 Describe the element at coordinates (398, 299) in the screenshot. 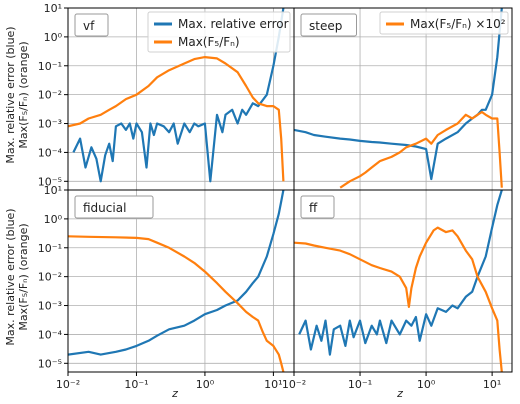

I see `series-line-ratio-ff` at that location.